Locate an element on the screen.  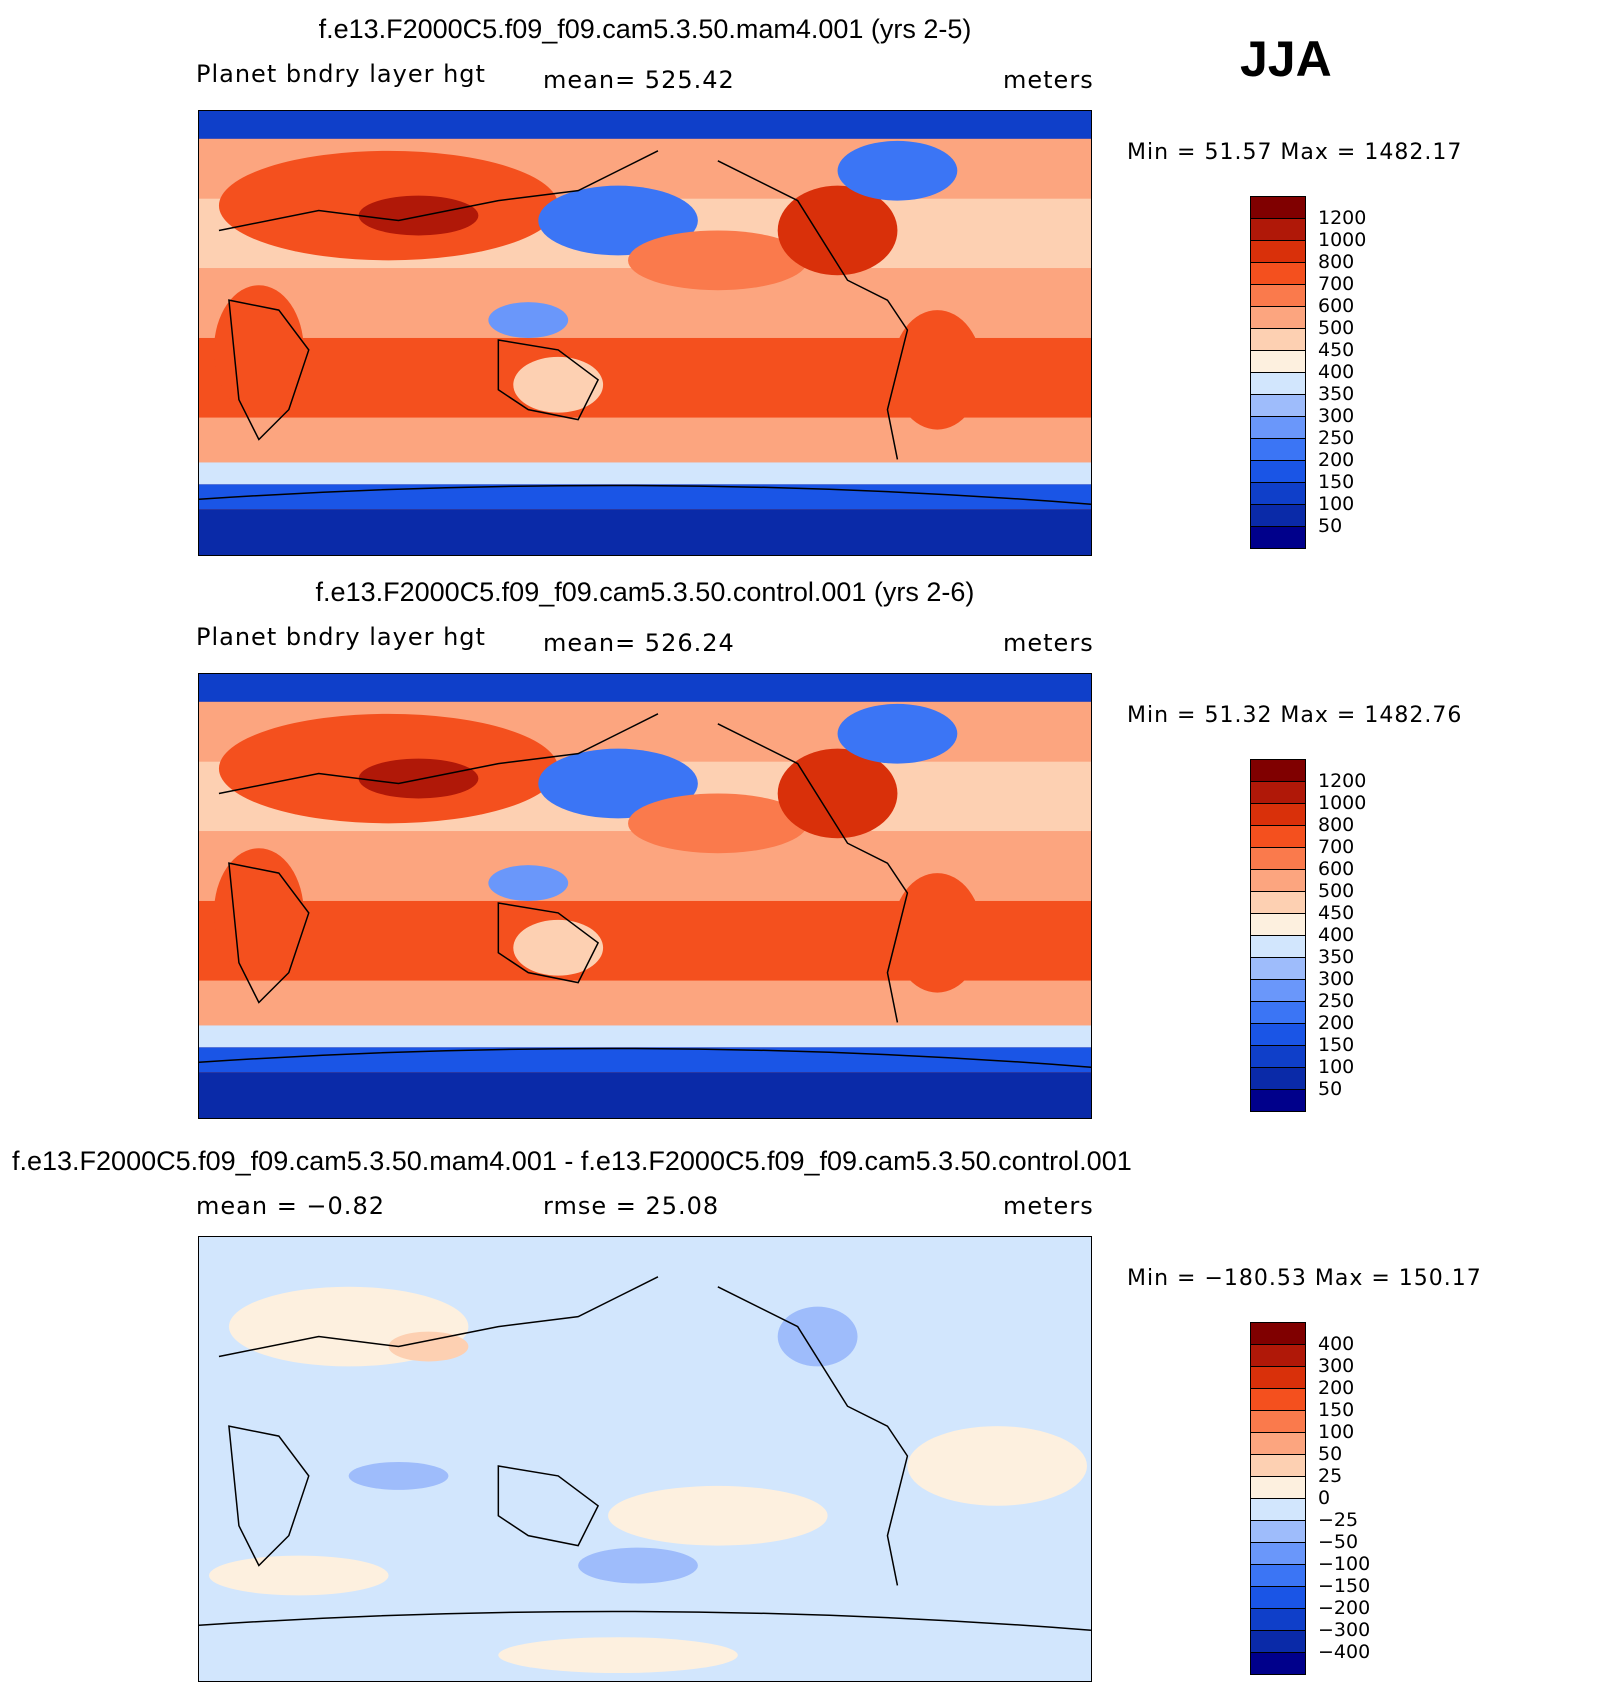
panel-1-map is located at coordinates (645, 333).